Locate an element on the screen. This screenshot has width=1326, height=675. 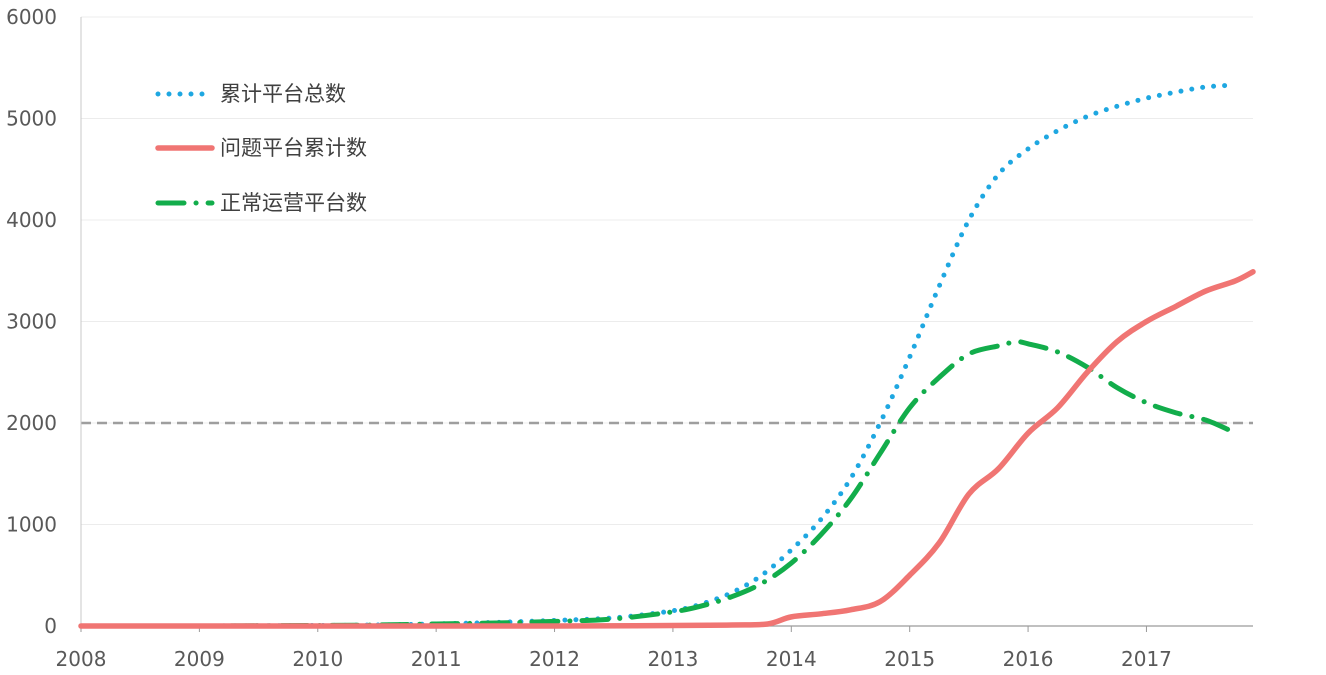
legend-label-3: 正常运营平台数 is located at coordinates (293, 203).